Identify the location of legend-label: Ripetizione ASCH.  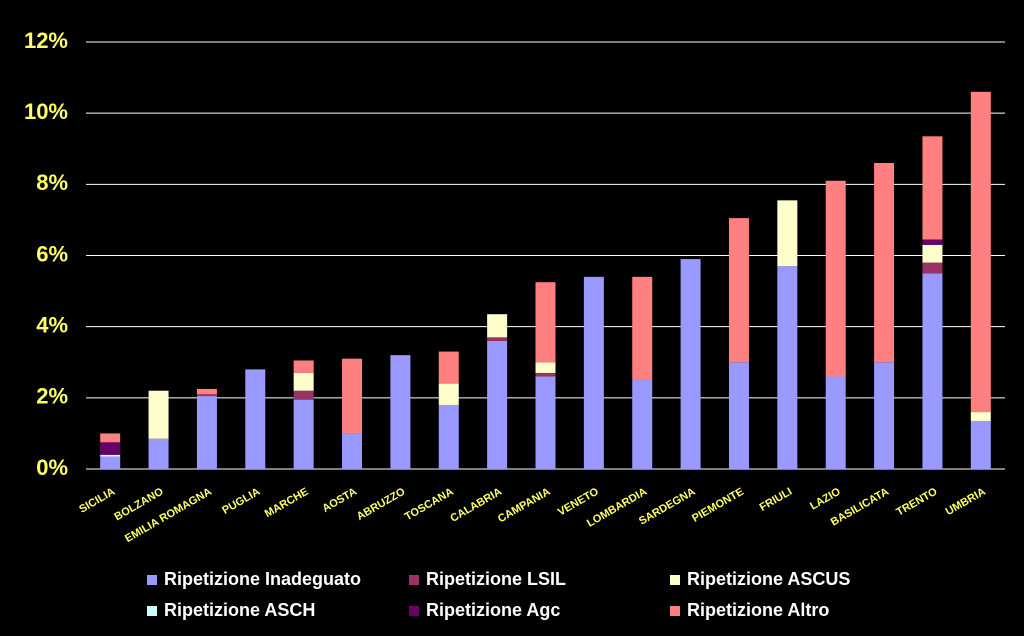
(239, 610).